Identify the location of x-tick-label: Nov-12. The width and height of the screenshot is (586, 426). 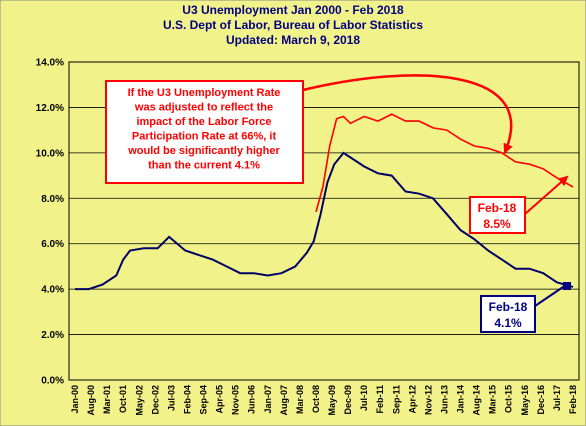
(428, 400).